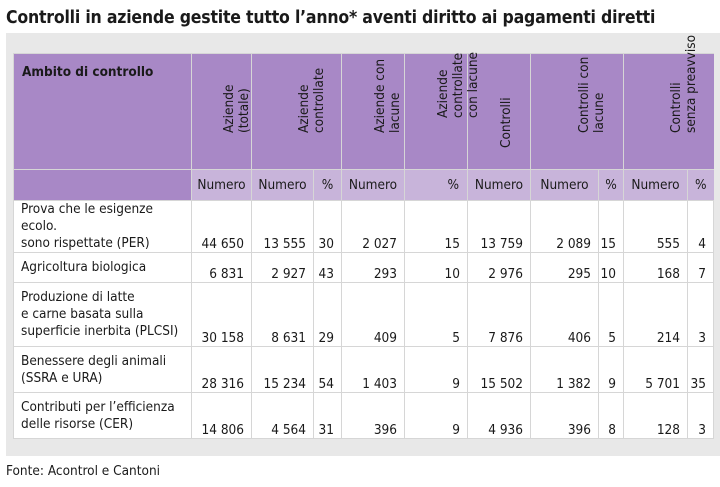  What do you see at coordinates (327, 314) in the screenshot?
I see `table-cell: 29` at bounding box center [327, 314].